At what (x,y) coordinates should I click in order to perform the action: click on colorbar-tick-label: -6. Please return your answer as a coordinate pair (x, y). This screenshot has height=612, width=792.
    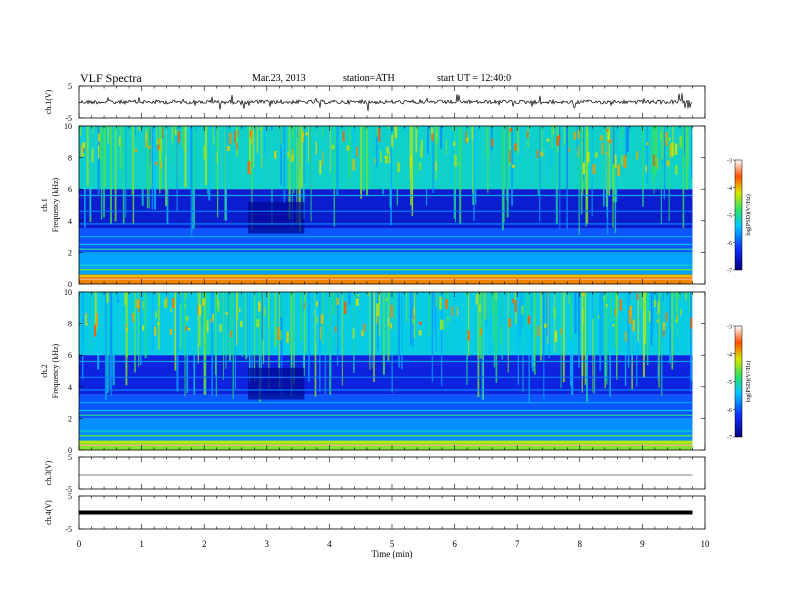
    Looking at the image, I should click on (729, 244).